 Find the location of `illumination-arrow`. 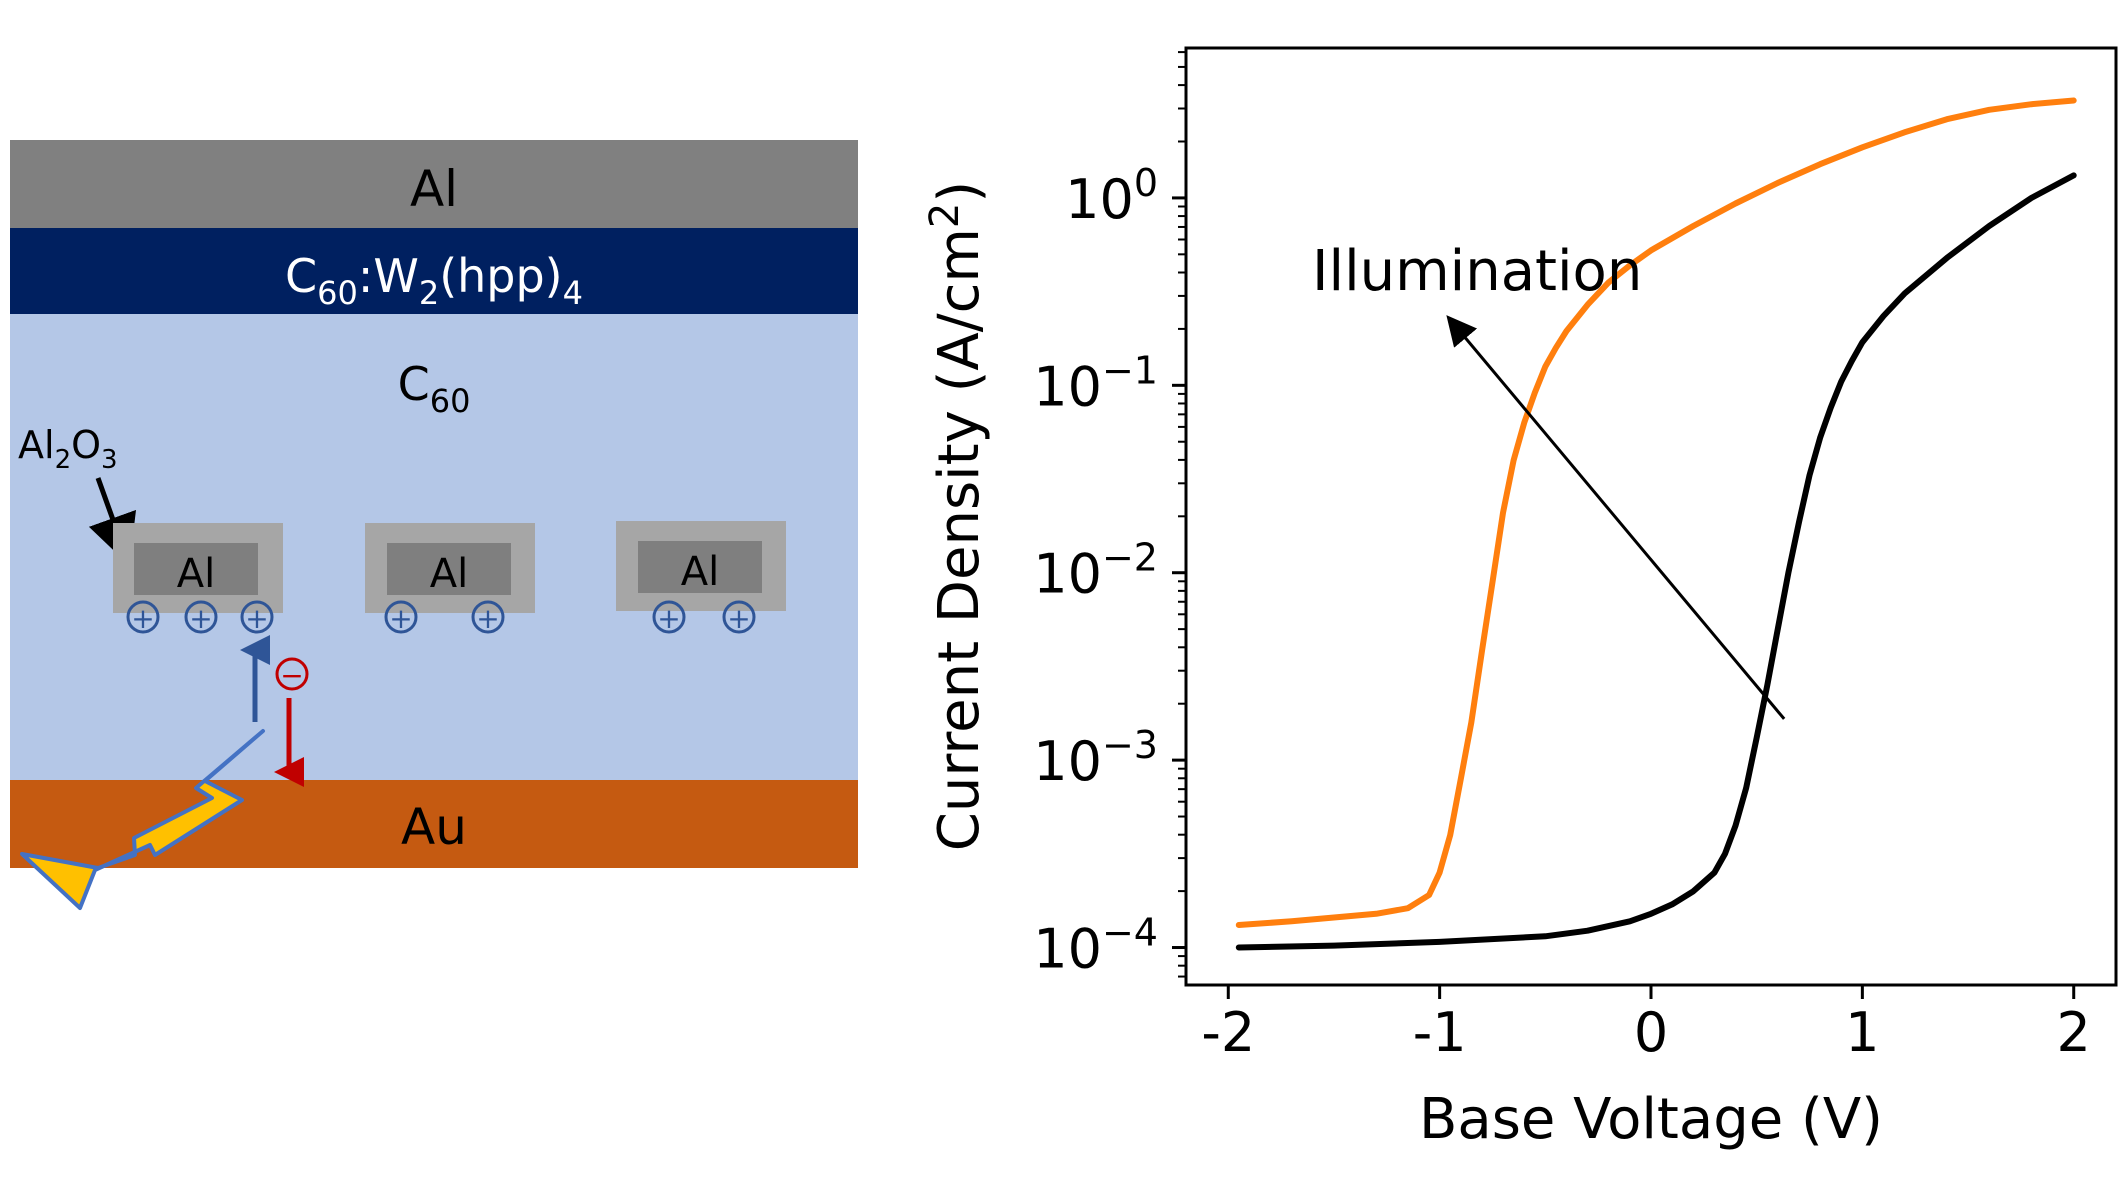

illumination-arrow is located at coordinates (1616, 517).